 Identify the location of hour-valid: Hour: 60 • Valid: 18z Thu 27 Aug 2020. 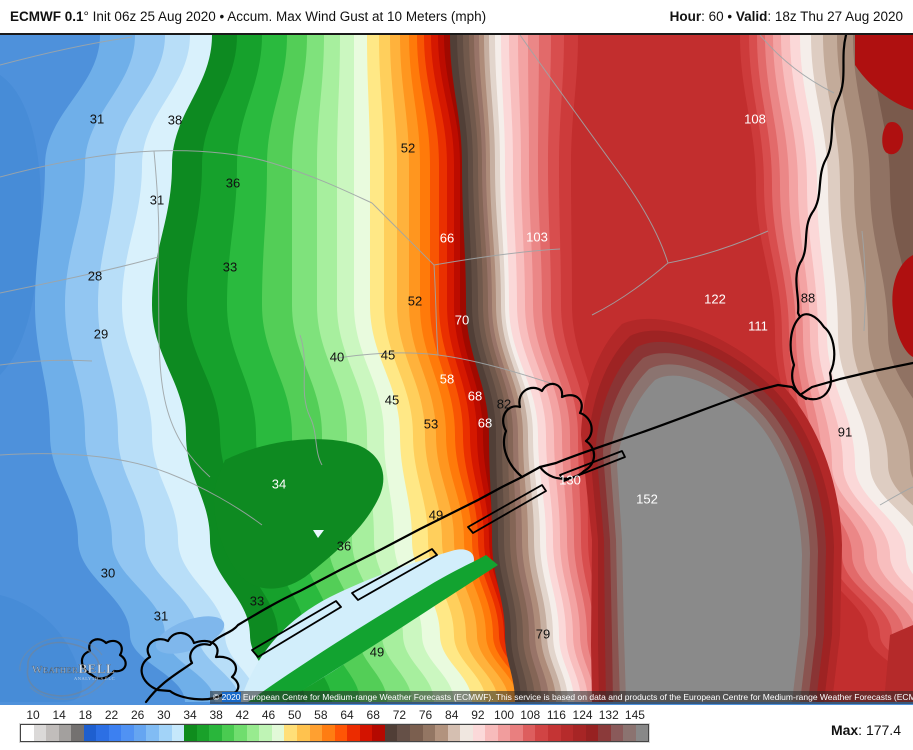
(786, 16).